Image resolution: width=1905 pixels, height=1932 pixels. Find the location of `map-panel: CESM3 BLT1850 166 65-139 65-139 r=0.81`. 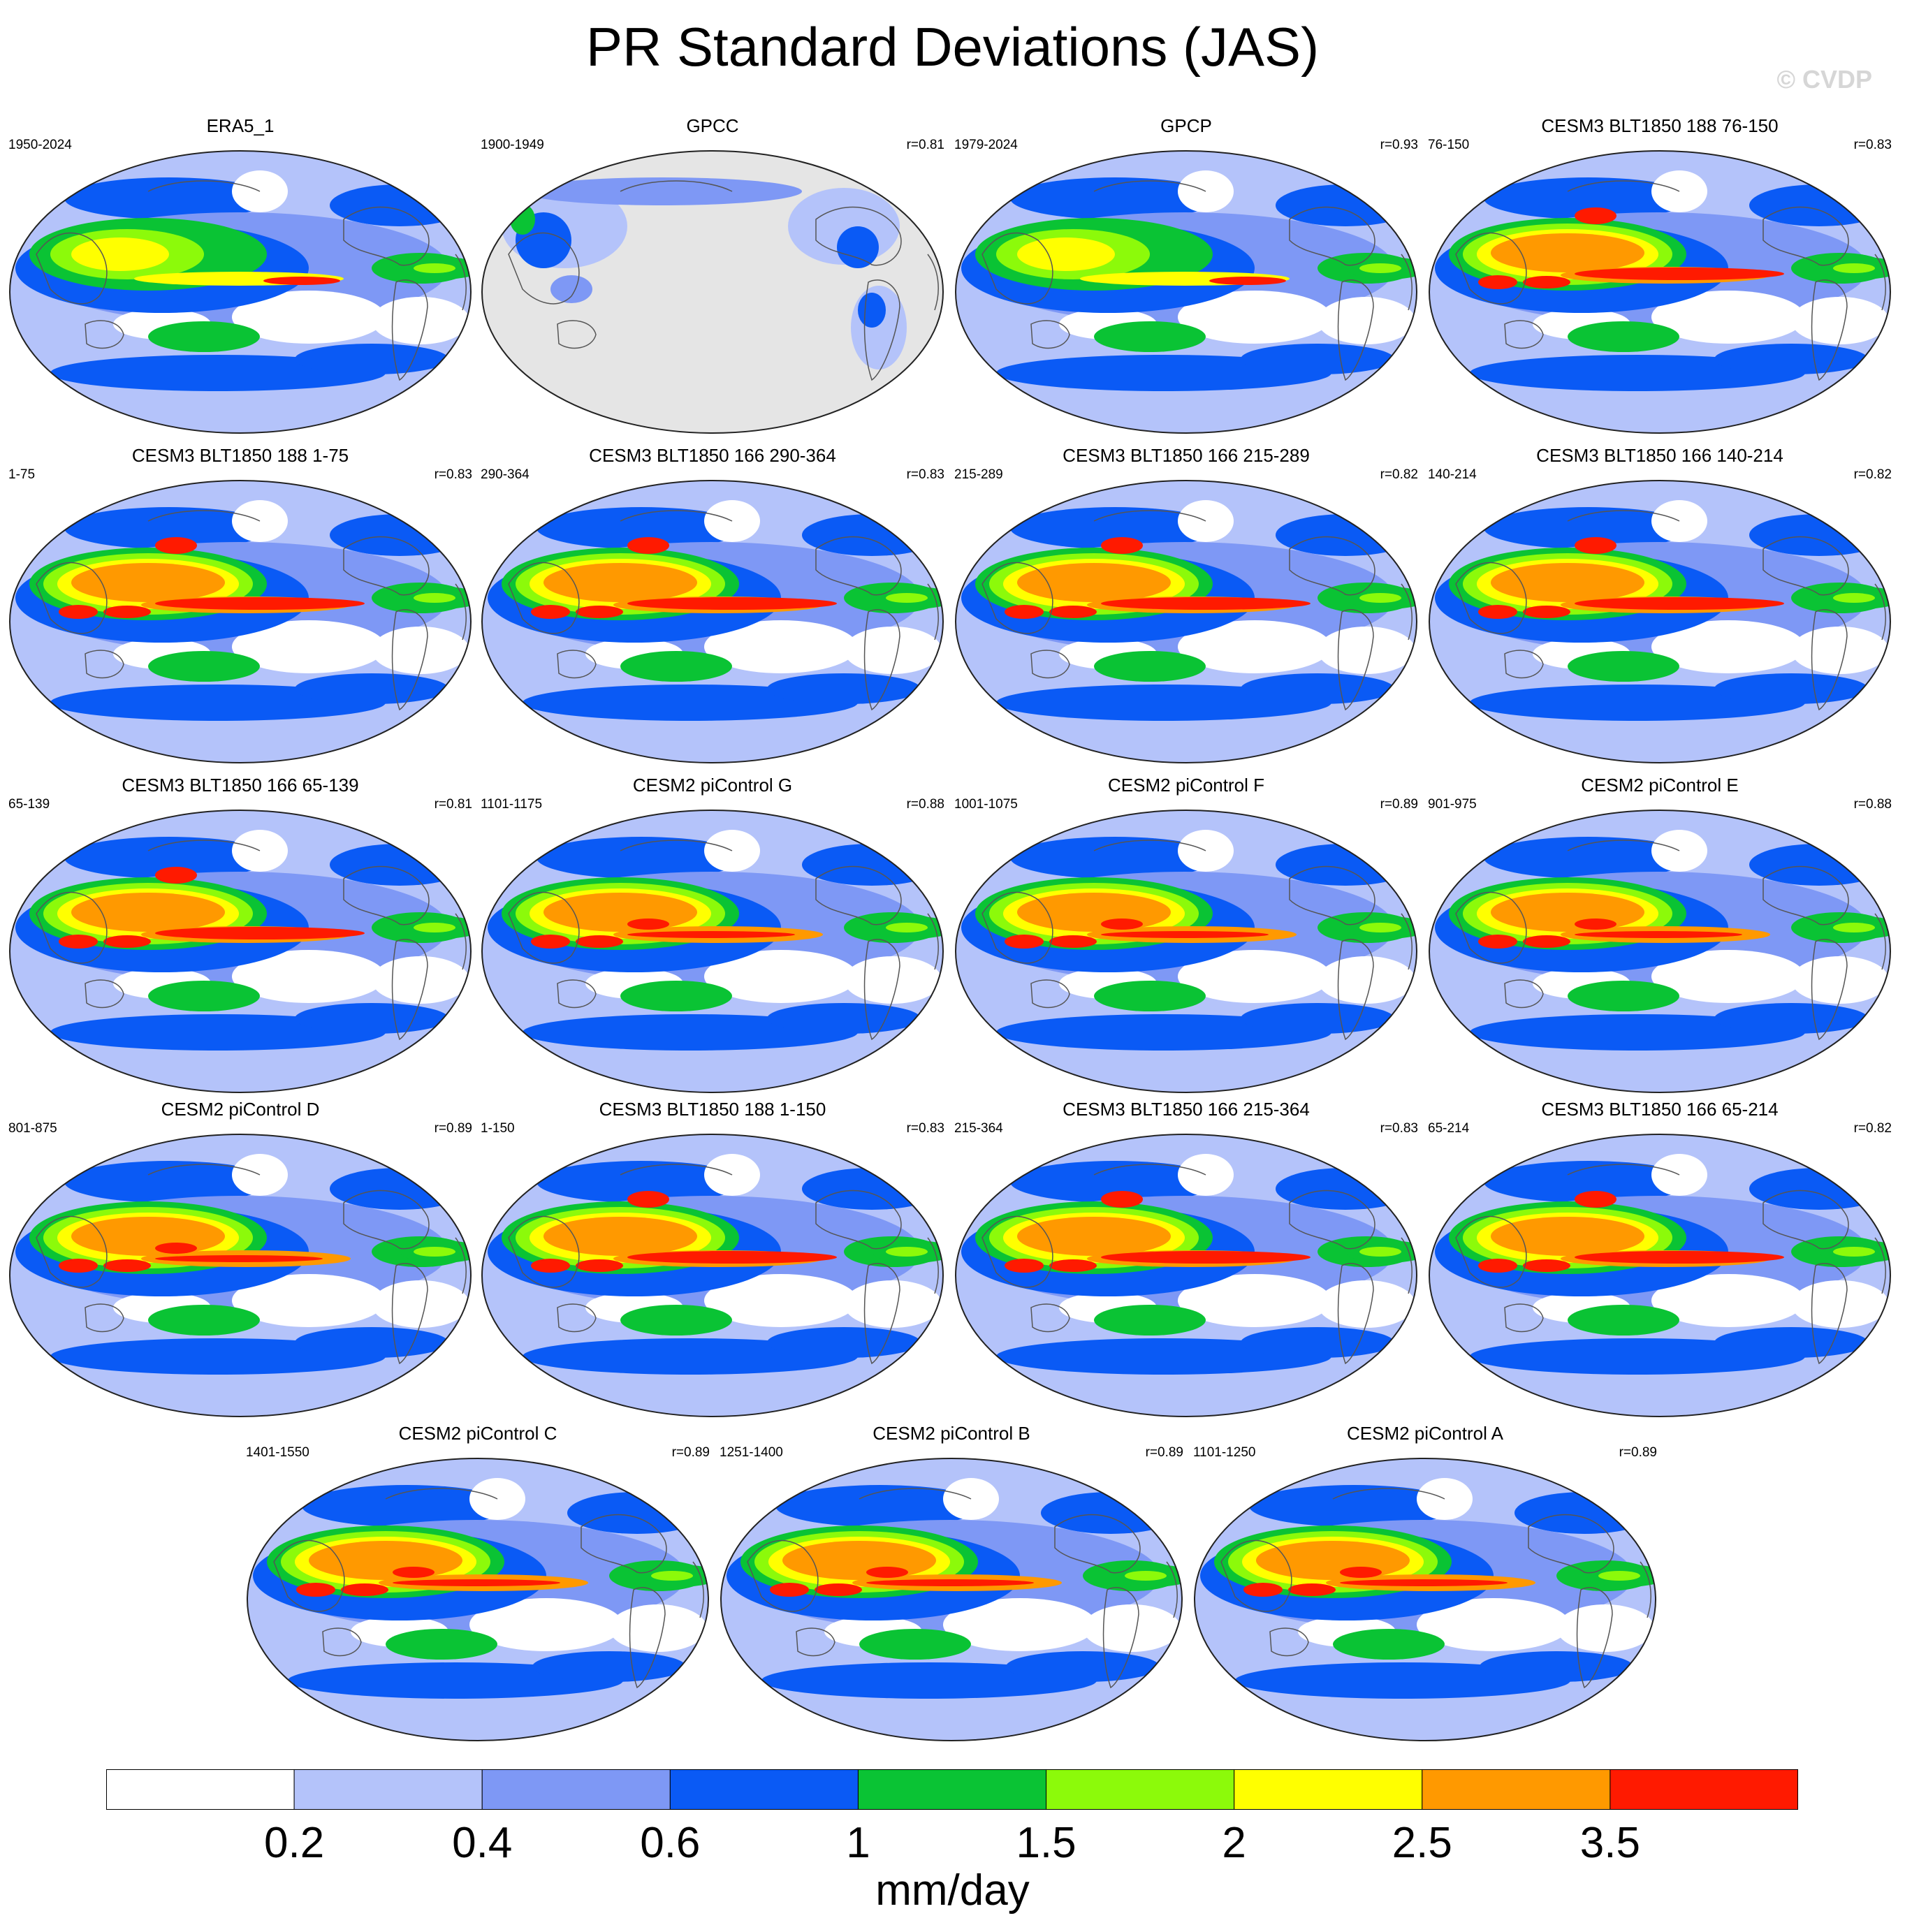

map-panel: CESM3 BLT1850 166 65-139 65-139 r=0.81 is located at coordinates (240, 934).